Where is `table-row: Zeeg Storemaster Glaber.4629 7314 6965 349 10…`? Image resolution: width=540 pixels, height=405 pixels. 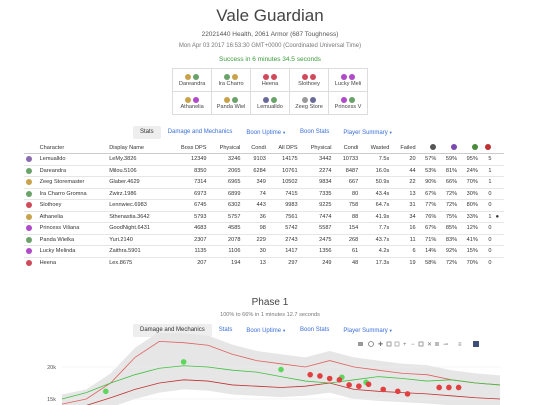
table-row: Zeeg Storemaster Glaber.4629 7314 6965 349 10… is located at coordinates (264, 182).